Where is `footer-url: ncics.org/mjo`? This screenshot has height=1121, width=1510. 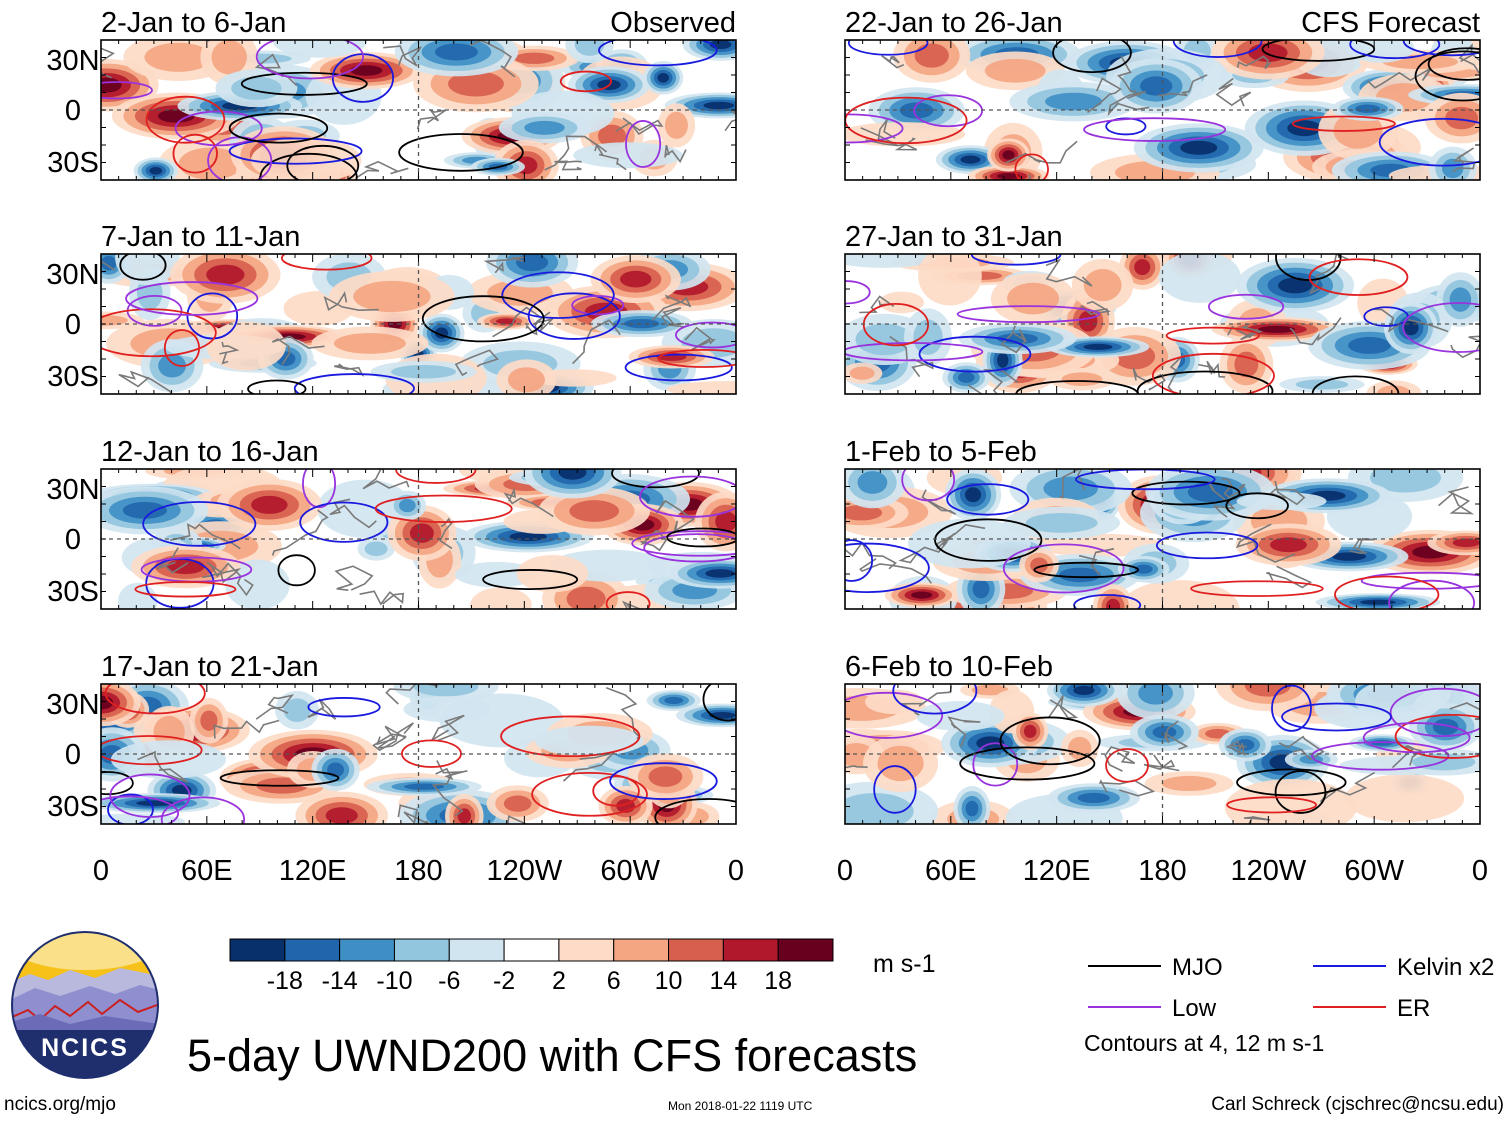 footer-url: ncics.org/mjo is located at coordinates (60, 1104).